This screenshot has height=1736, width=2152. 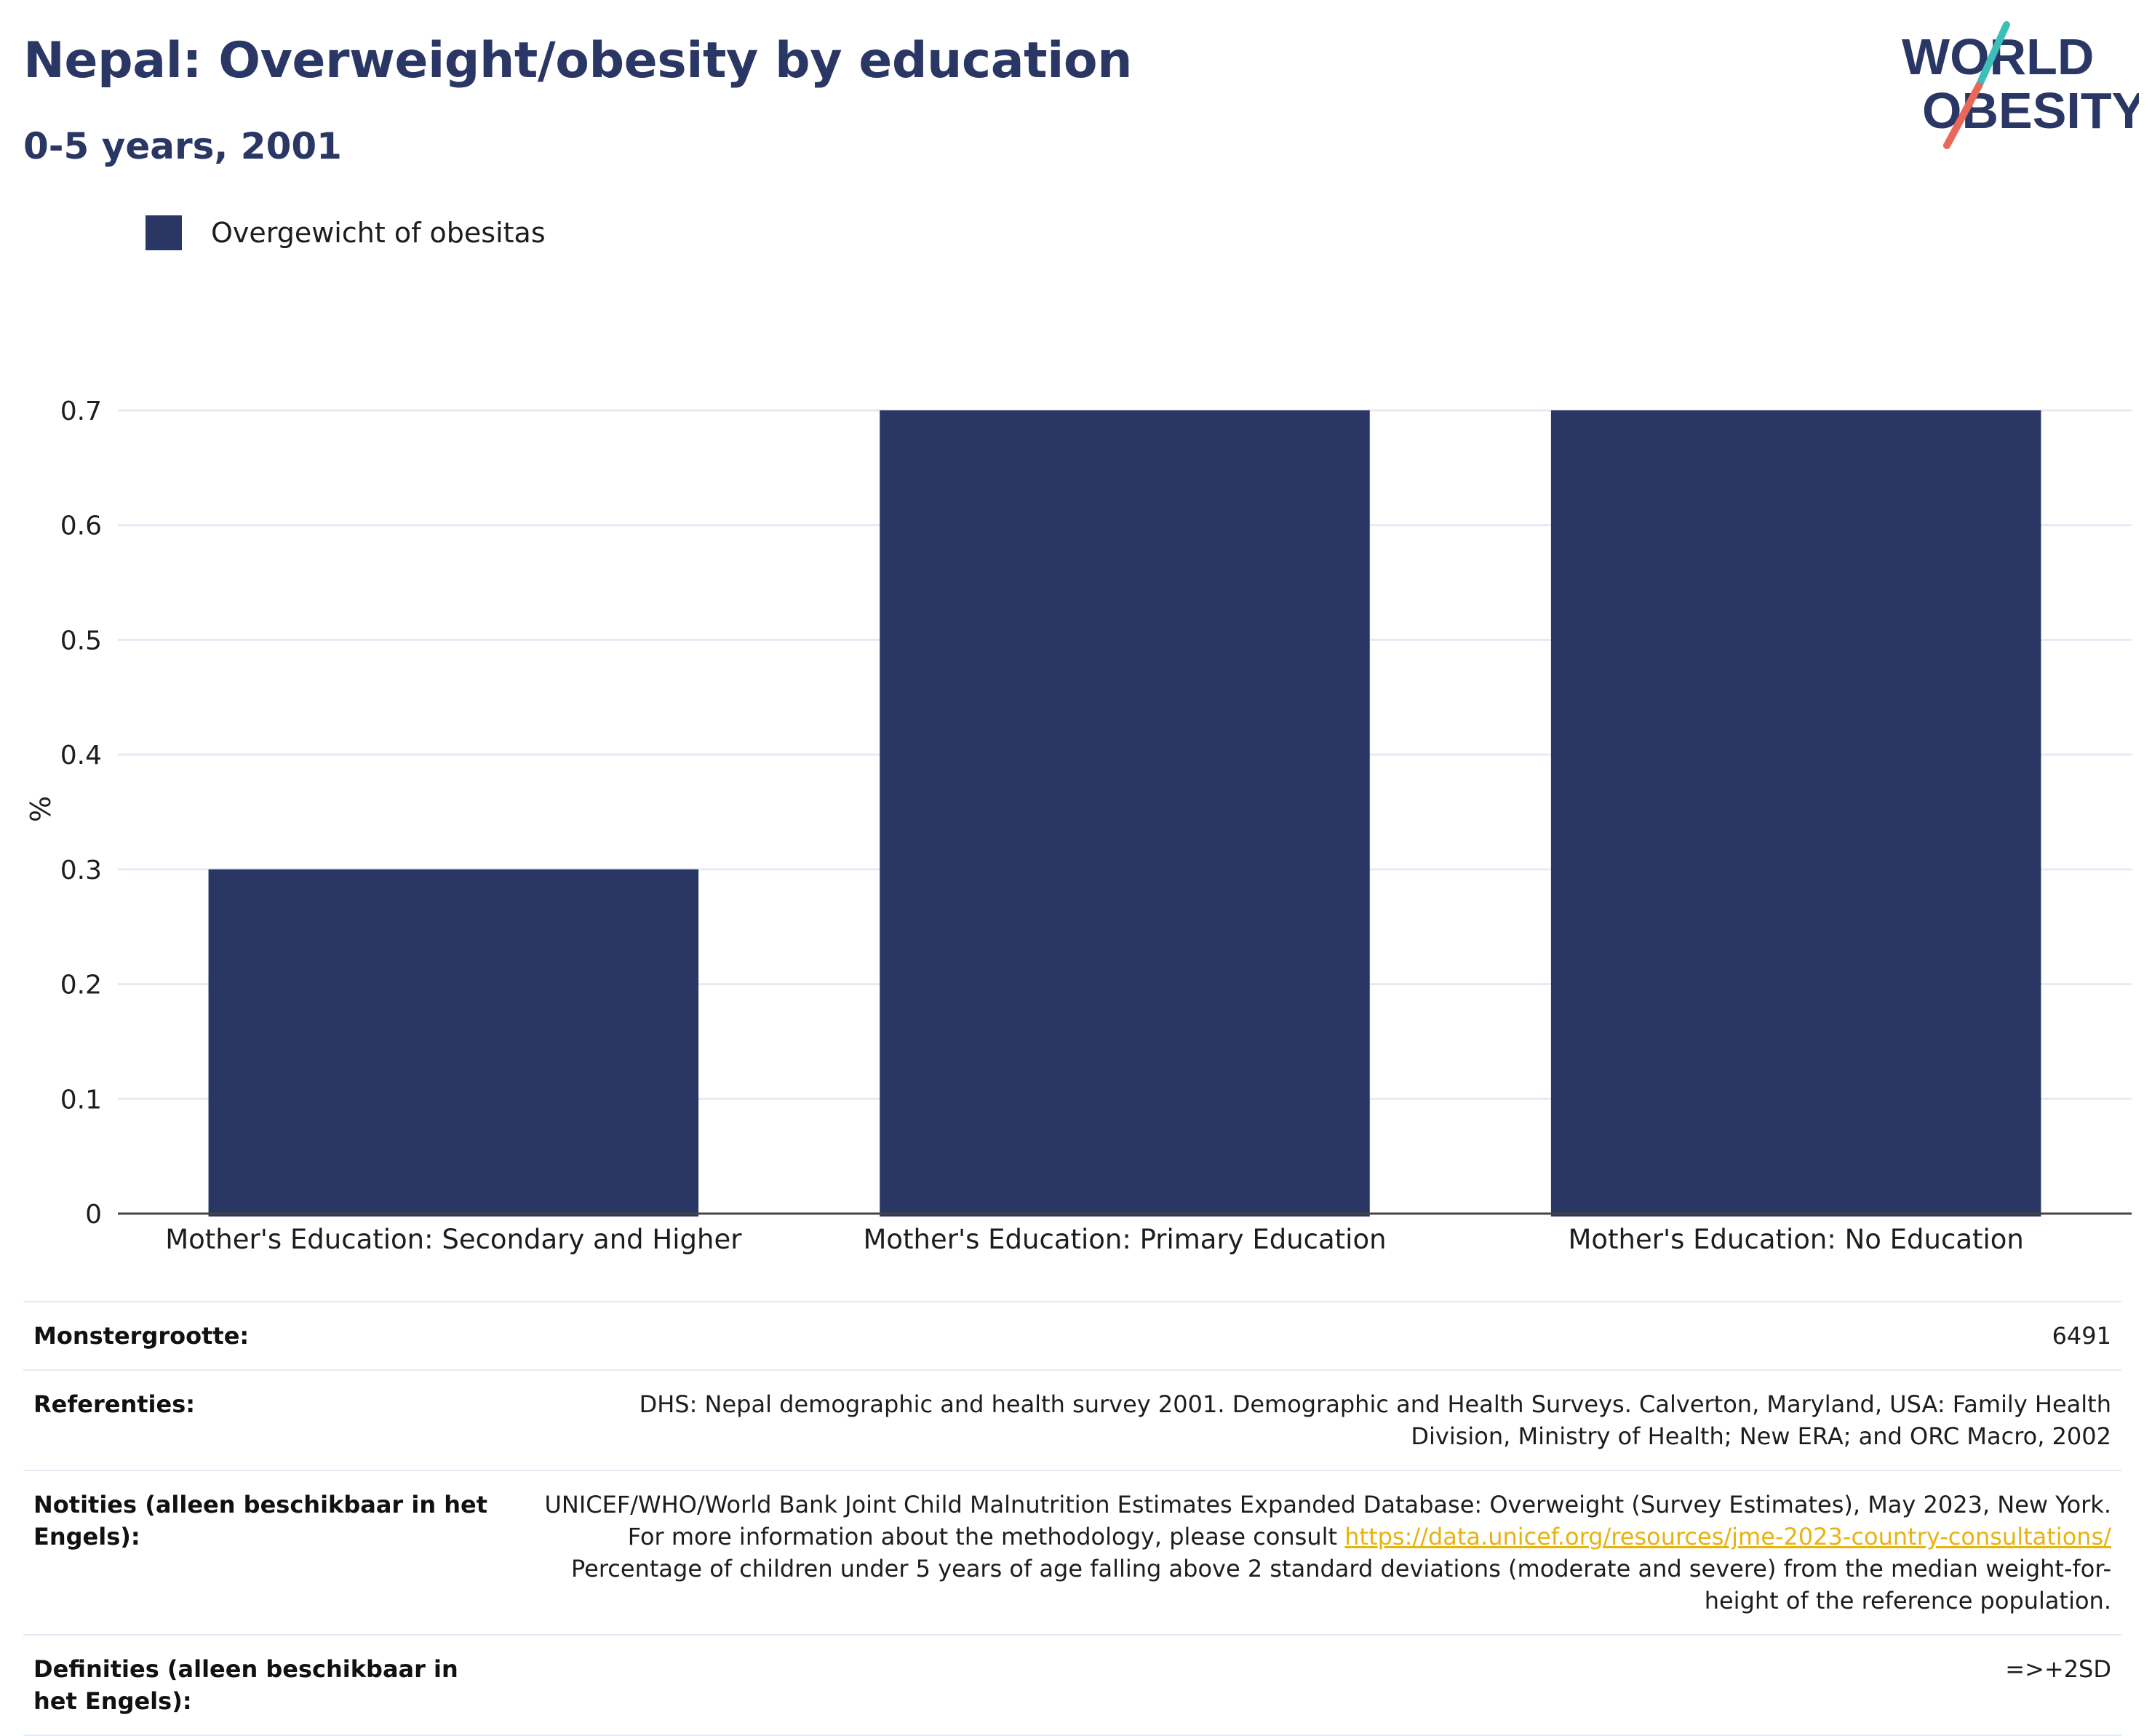 What do you see at coordinates (81, 986) in the screenshot?
I see `y-tick-label: 0.2` at bounding box center [81, 986].